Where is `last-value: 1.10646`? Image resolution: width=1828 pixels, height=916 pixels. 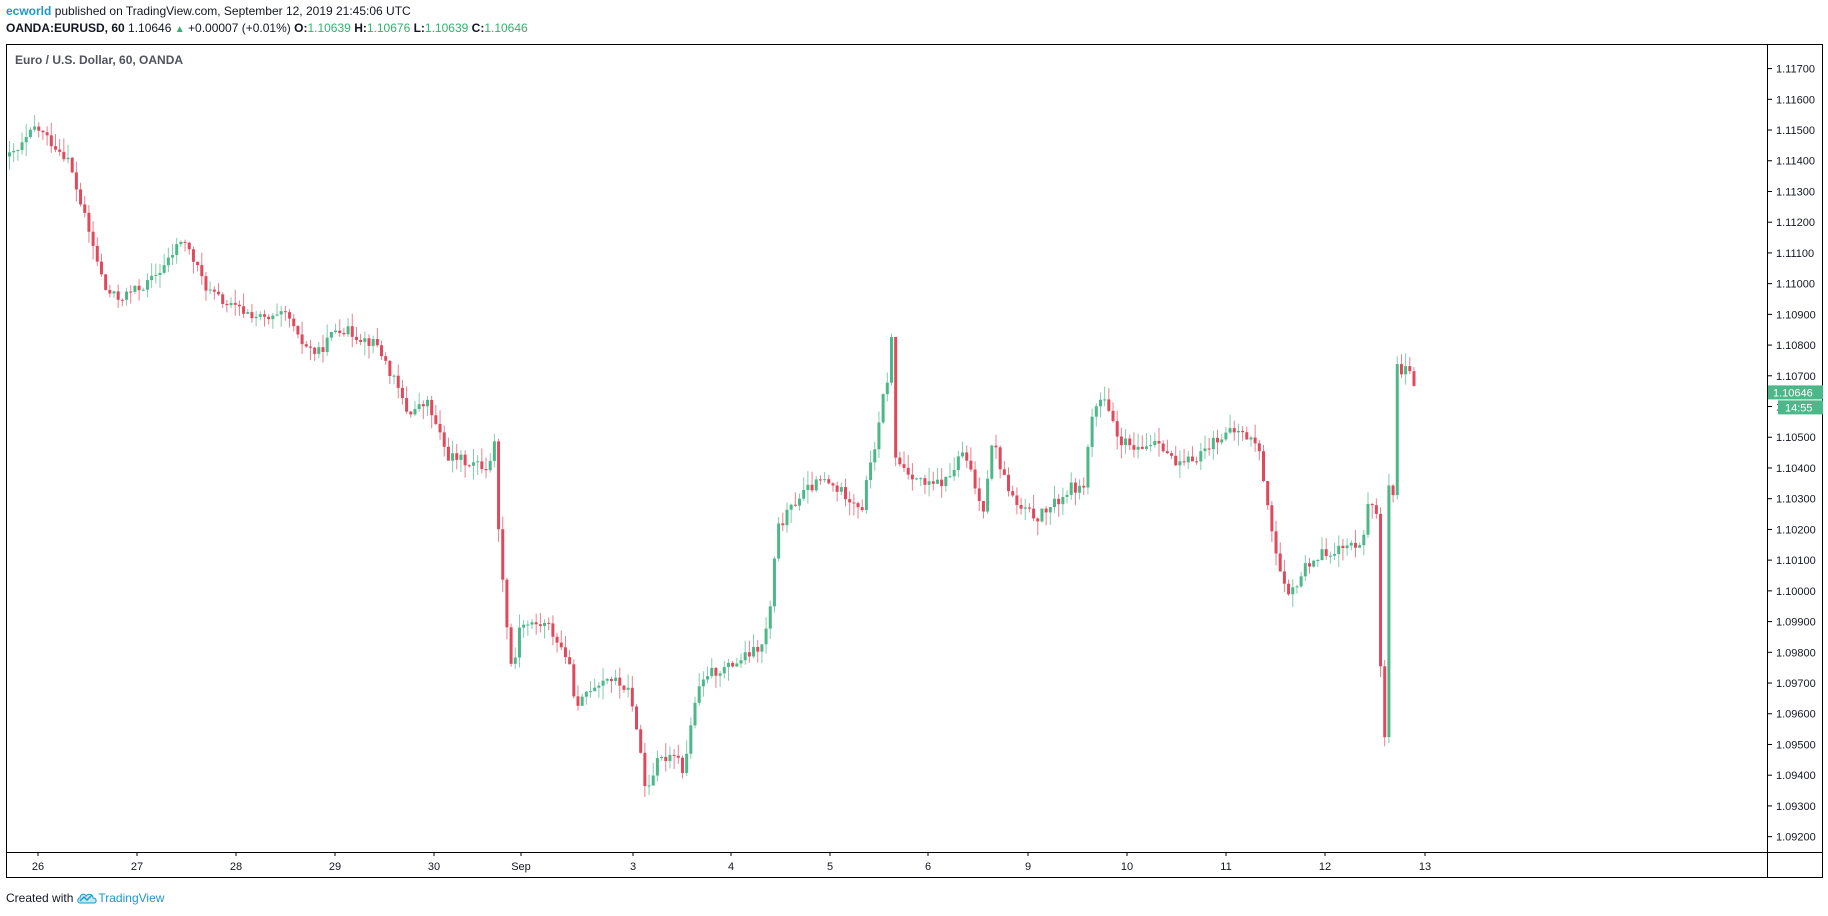 last-value: 1.10646 is located at coordinates (150, 28).